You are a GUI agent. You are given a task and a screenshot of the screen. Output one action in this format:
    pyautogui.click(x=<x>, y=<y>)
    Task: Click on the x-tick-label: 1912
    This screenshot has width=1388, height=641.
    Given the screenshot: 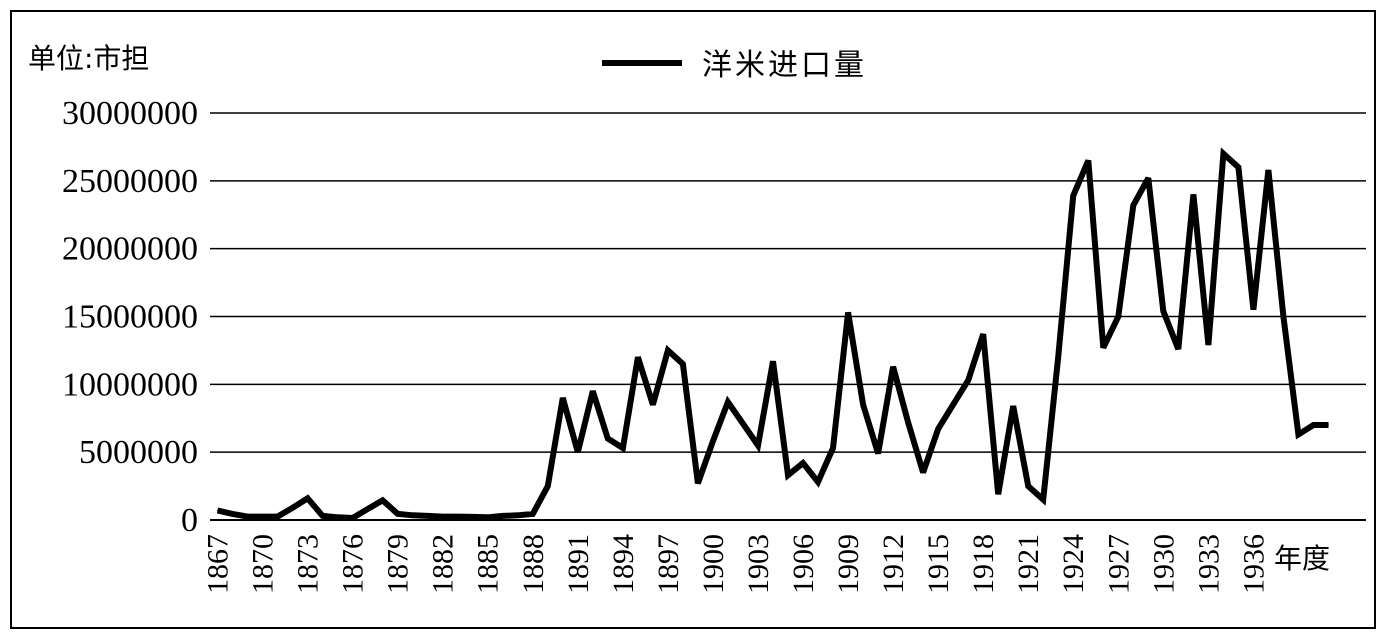 What is the action you would take?
    pyautogui.click(x=893, y=564)
    